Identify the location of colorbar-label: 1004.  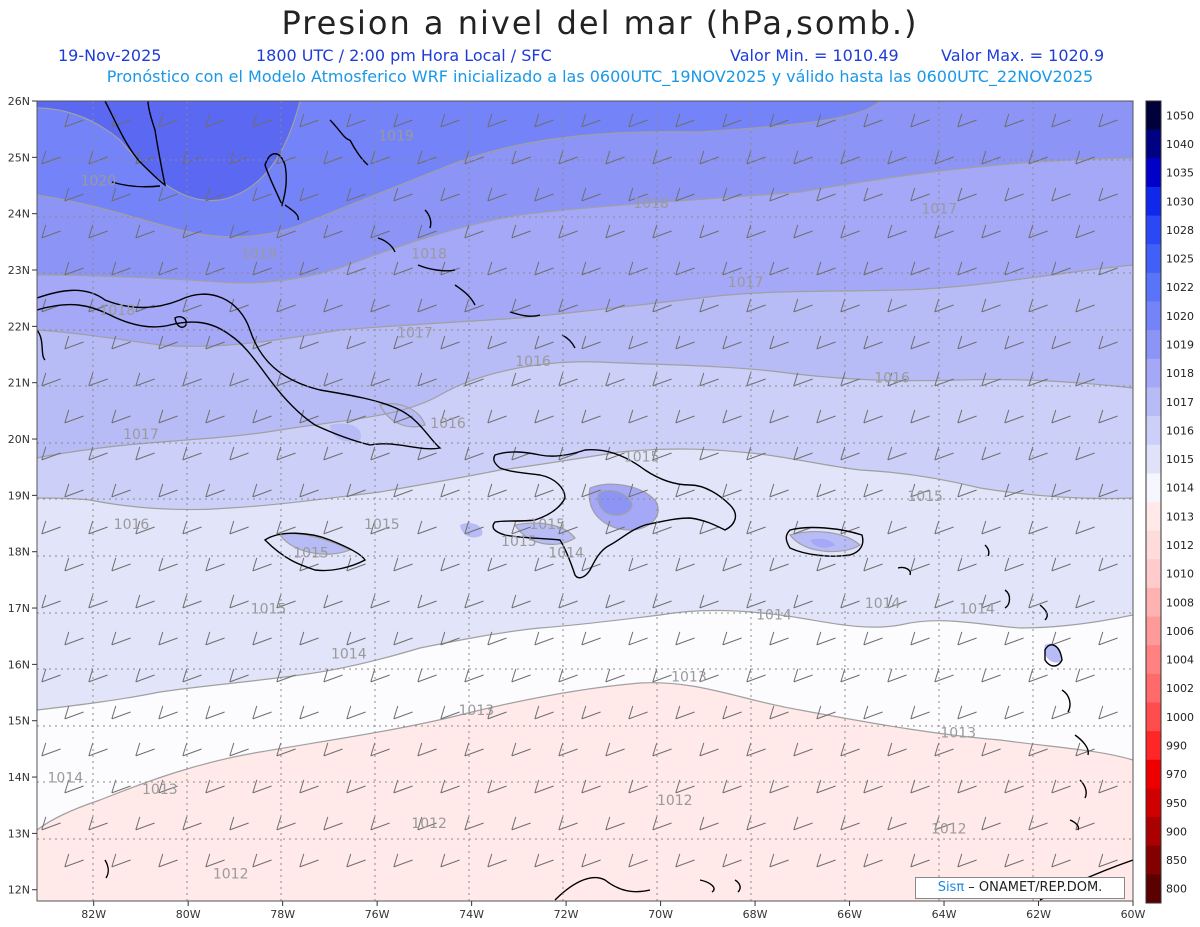
(1180, 660).